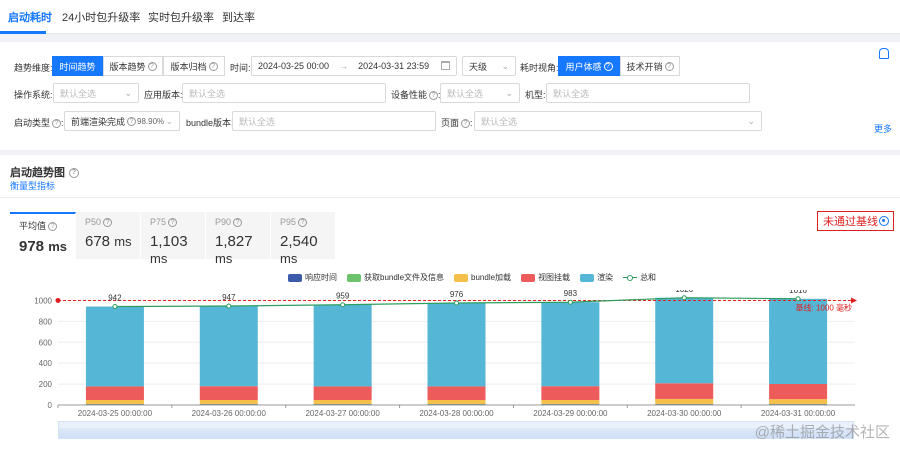 The image size is (900, 450). What do you see at coordinates (596, 277) in the screenshot?
I see `legend-item: 渲染` at bounding box center [596, 277].